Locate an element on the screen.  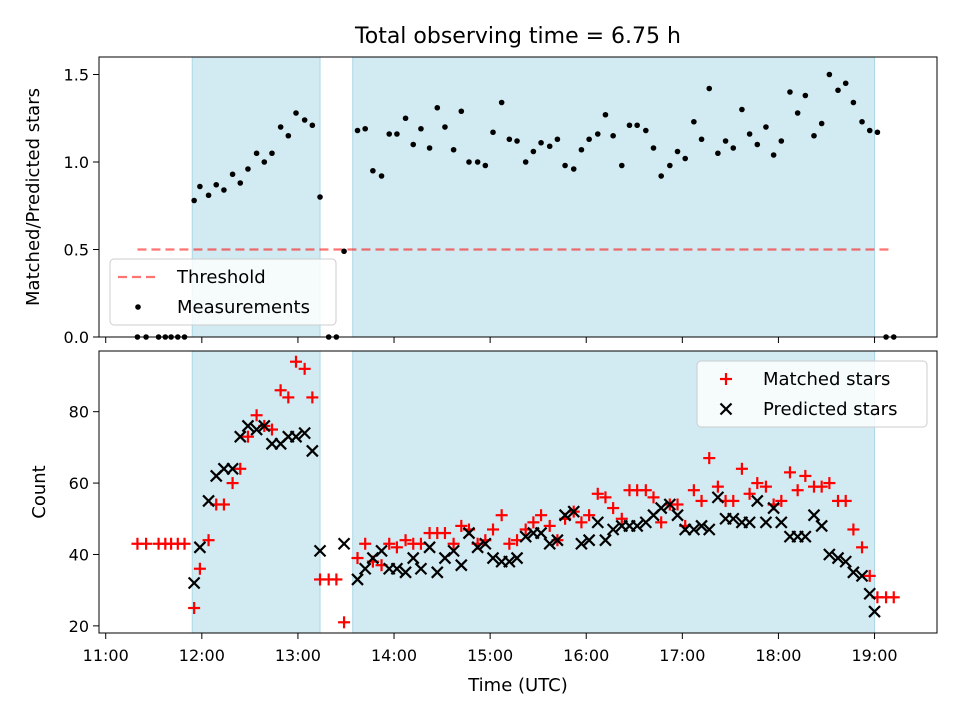
top-y-tick-label: 0.5 is located at coordinates (76, 250).